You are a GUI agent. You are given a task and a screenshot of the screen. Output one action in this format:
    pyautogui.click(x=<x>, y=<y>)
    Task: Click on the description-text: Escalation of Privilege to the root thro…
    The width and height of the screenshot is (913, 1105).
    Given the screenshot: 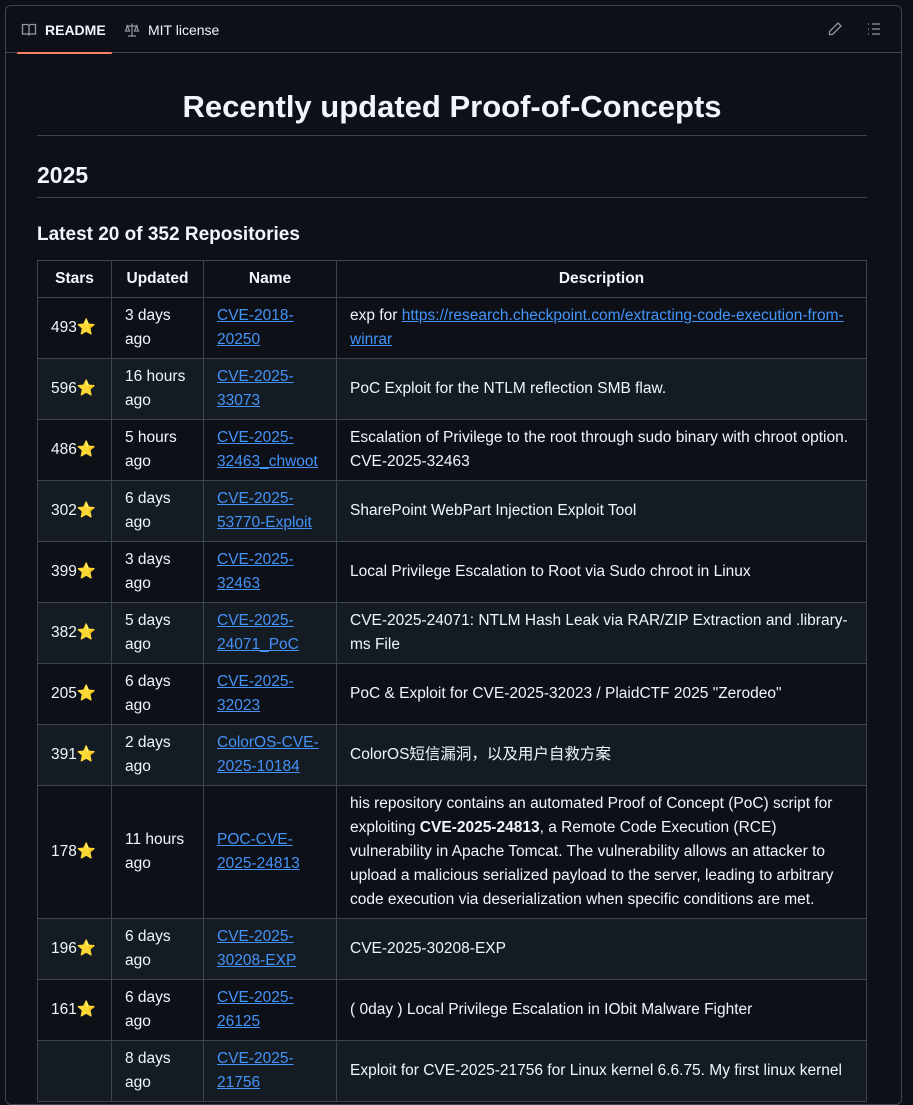 What is the action you would take?
    pyautogui.click(x=599, y=449)
    